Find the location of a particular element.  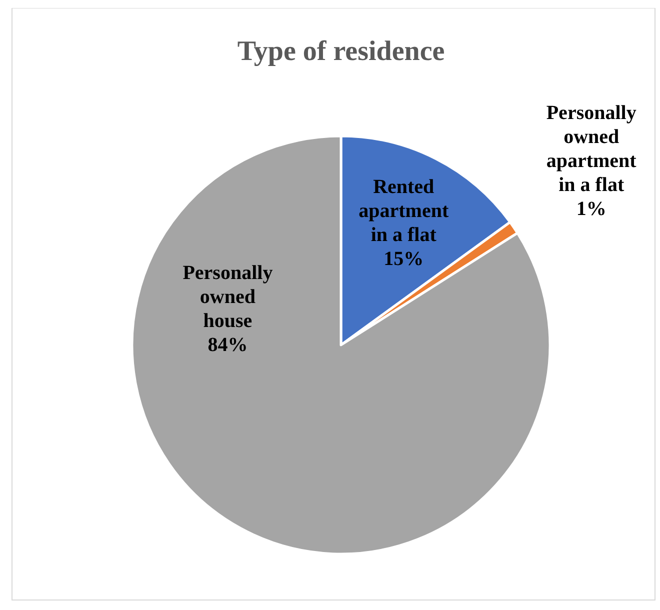

slice-label: Rented apartment in a flat is located at coordinates (403, 211).